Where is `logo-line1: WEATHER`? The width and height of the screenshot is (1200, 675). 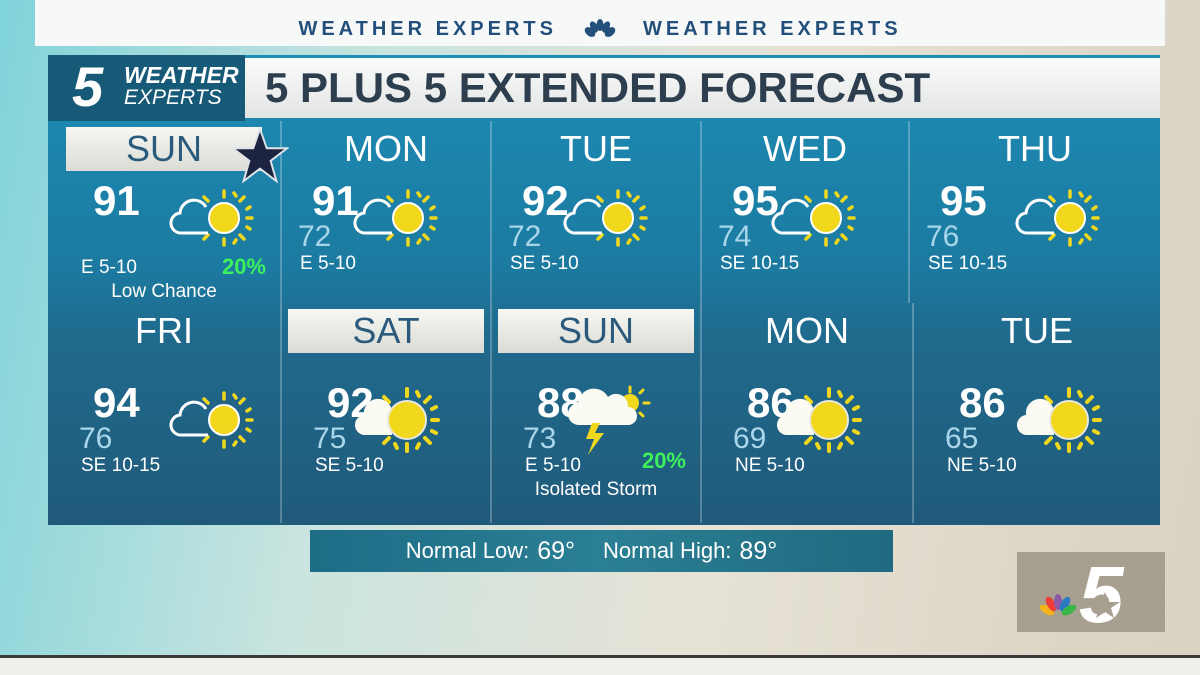 logo-line1: WEATHER is located at coordinates (181, 75).